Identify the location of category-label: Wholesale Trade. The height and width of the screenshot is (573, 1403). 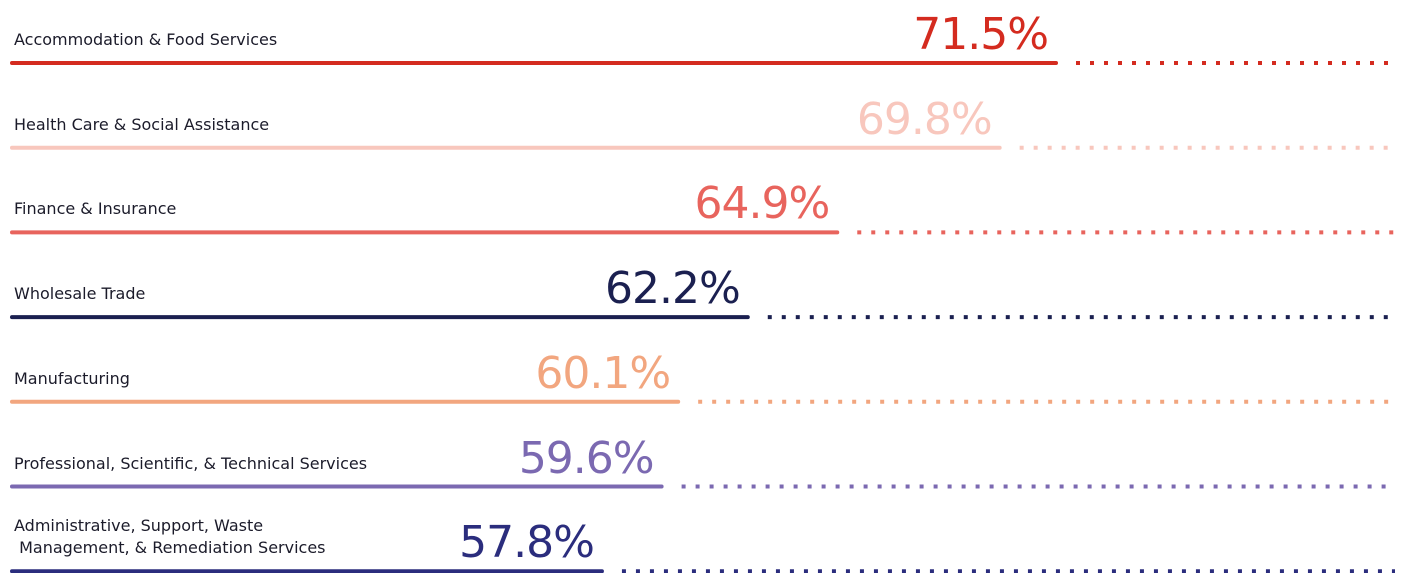
(80, 294).